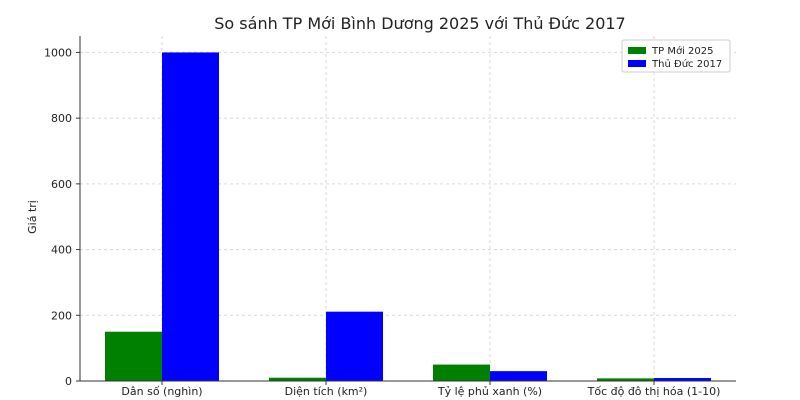  Describe the element at coordinates (682, 51) in the screenshot. I see `legend-label: TP Mới 2025` at that location.